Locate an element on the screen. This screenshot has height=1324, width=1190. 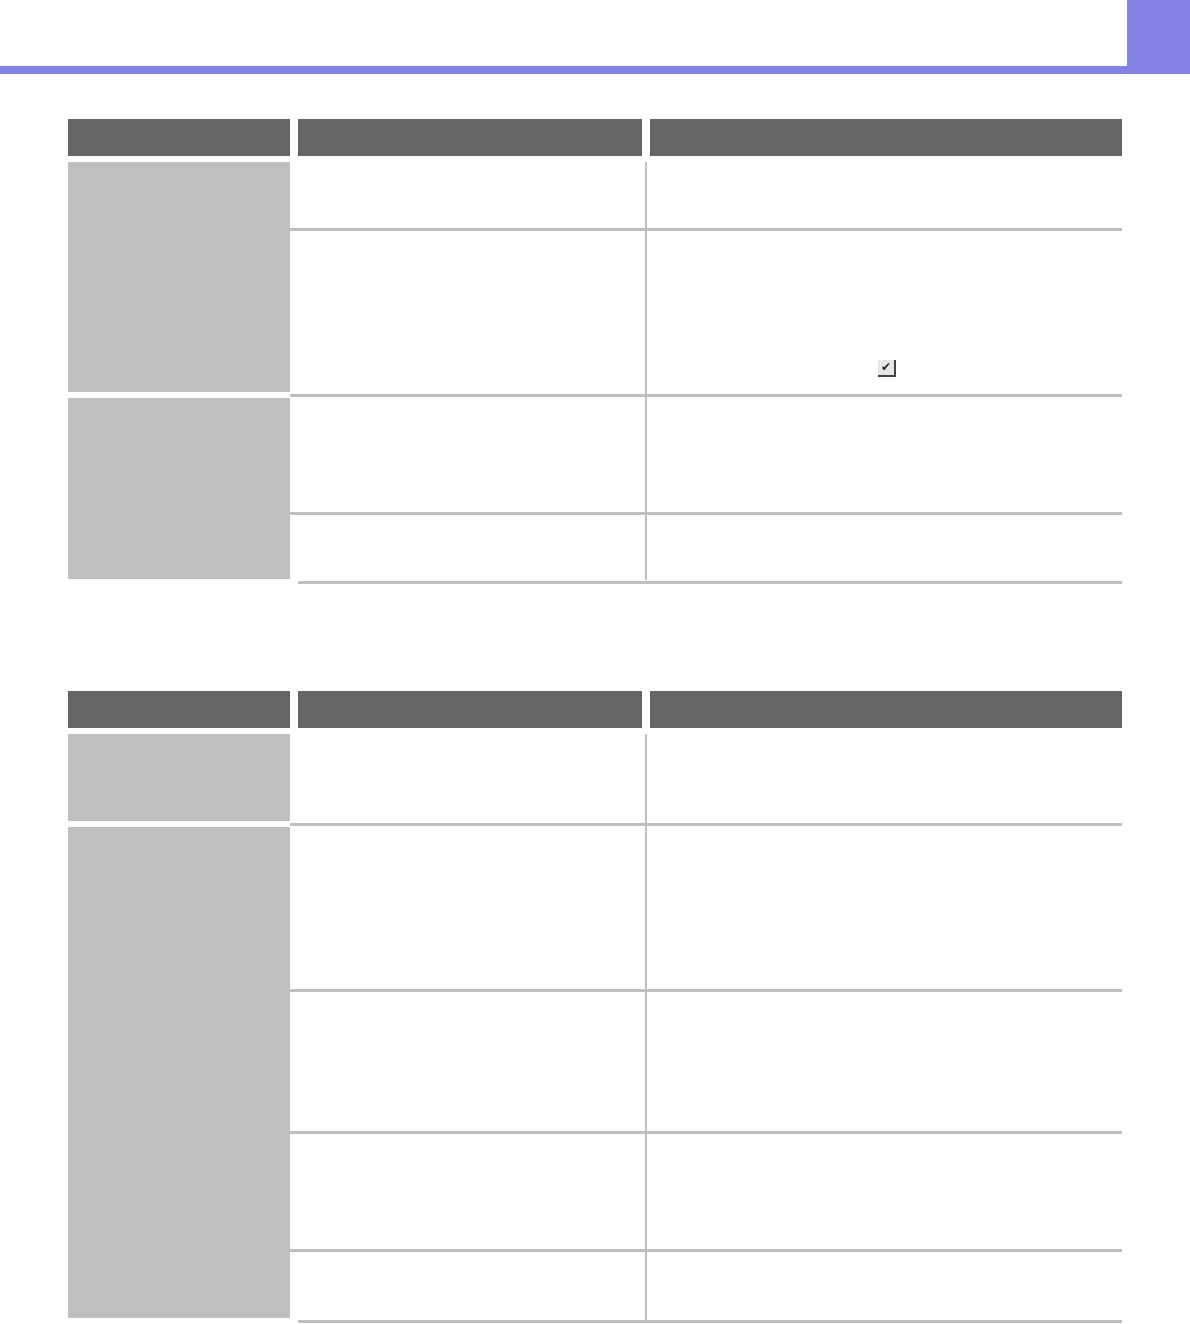
checkmark-icon: ✔ is located at coordinates (887, 368).